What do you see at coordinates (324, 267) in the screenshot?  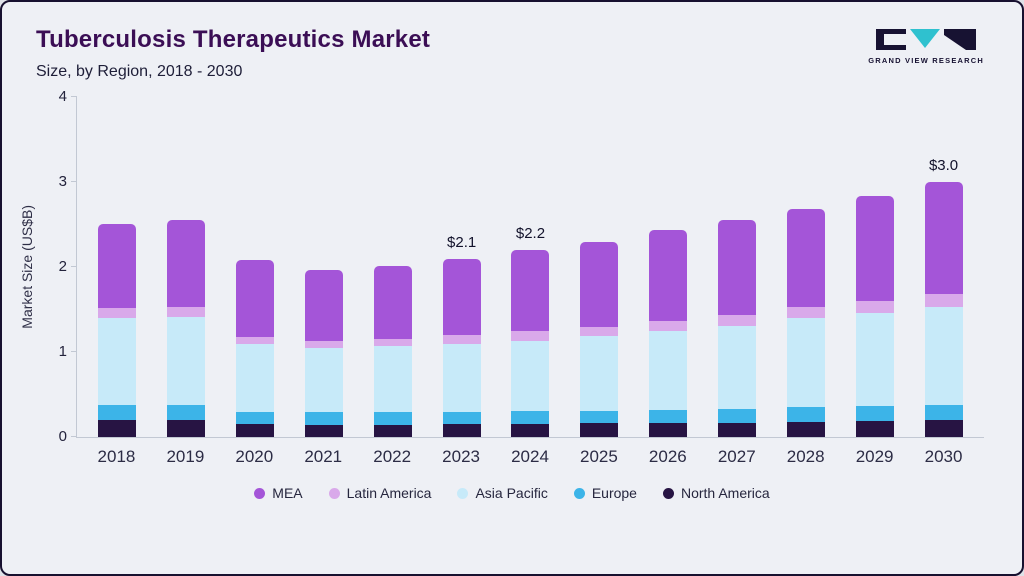 I see `bar-2021` at bounding box center [324, 267].